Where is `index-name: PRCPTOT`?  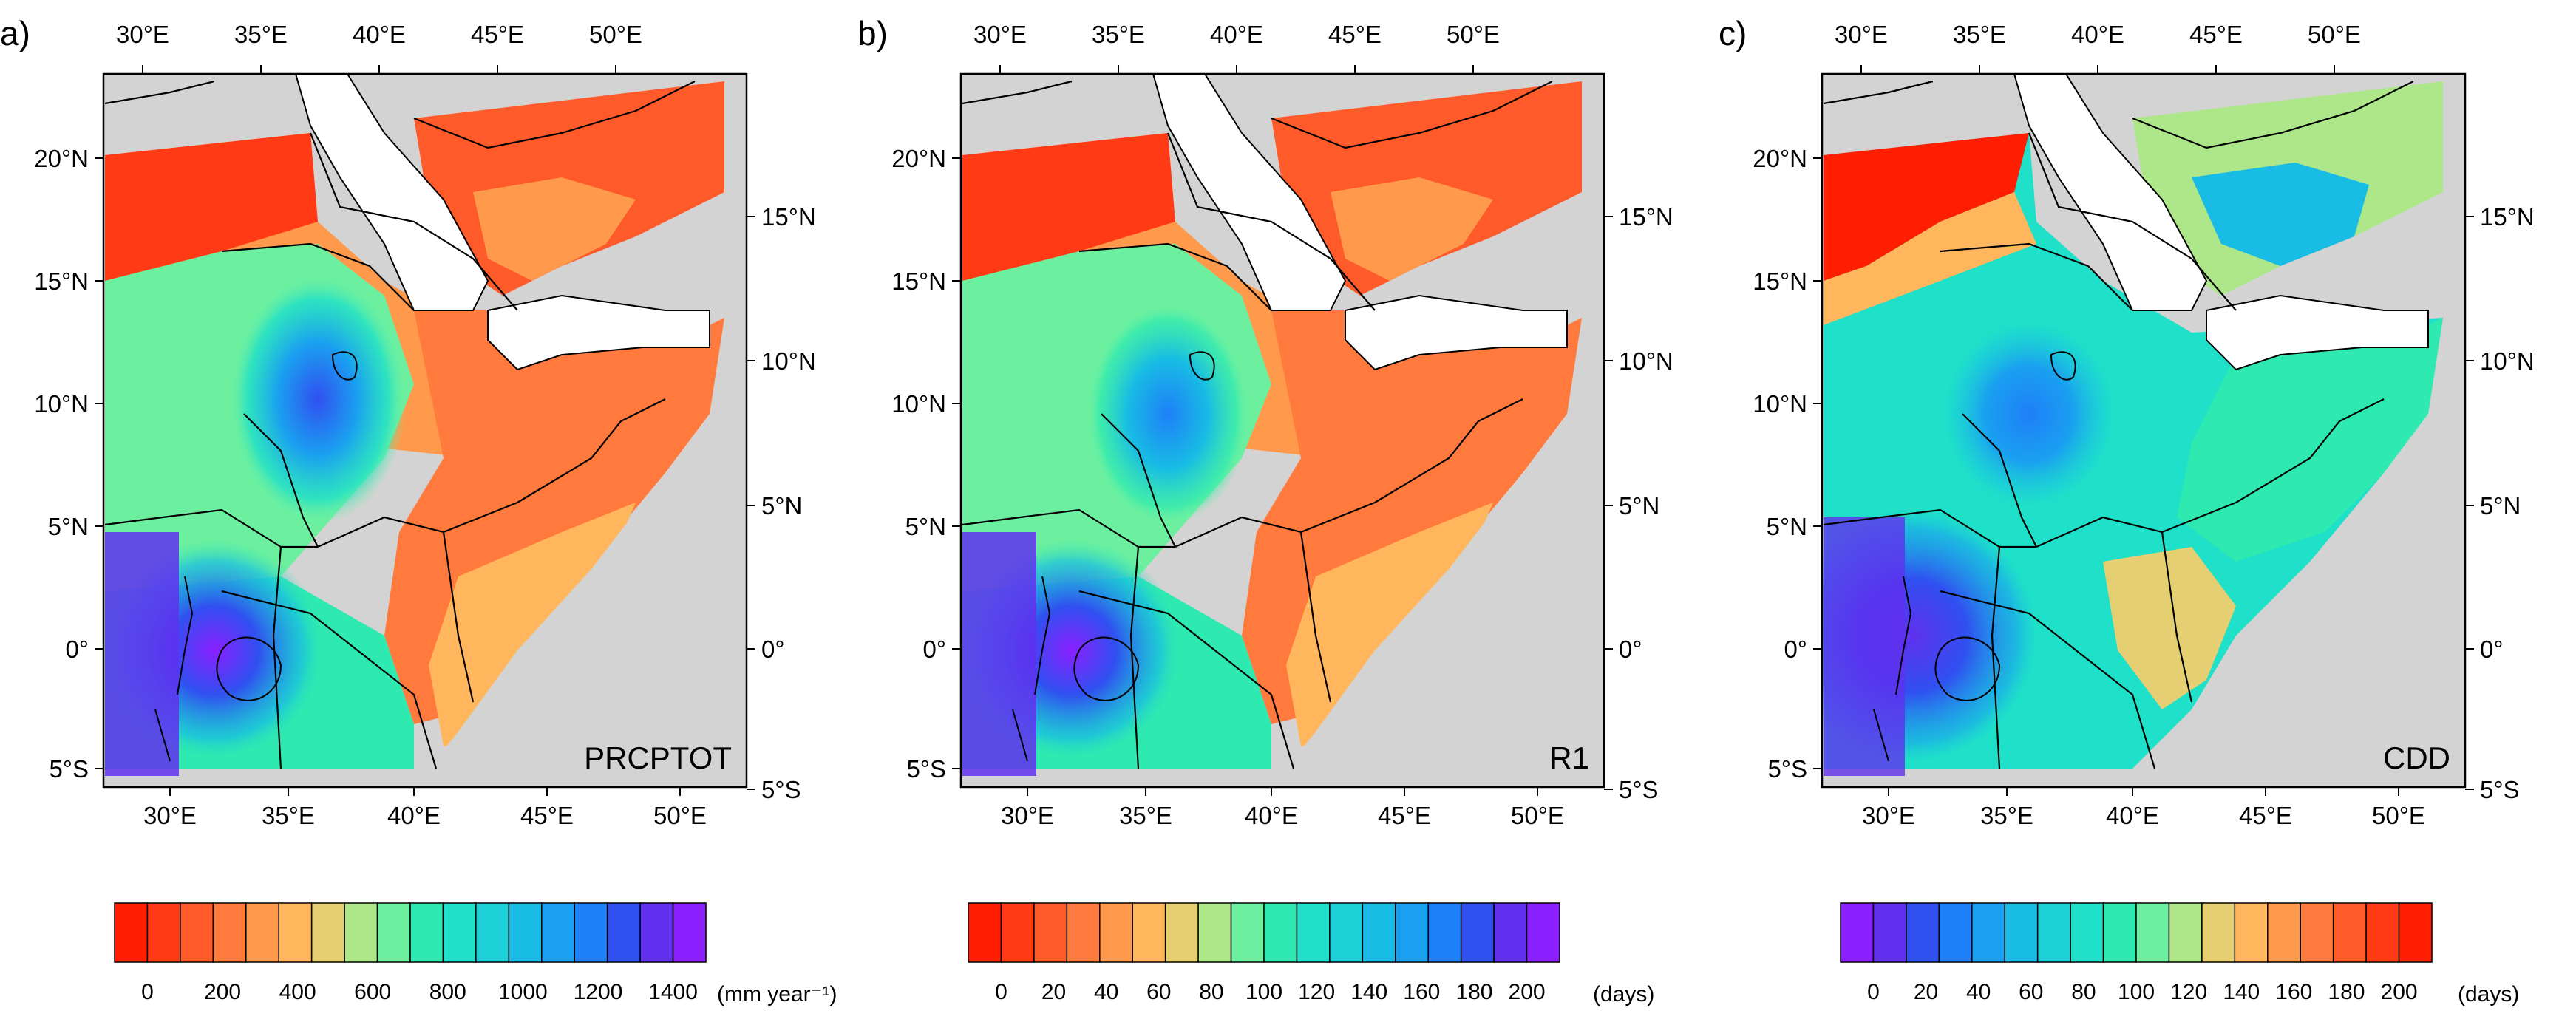 index-name: PRCPTOT is located at coordinates (658, 757).